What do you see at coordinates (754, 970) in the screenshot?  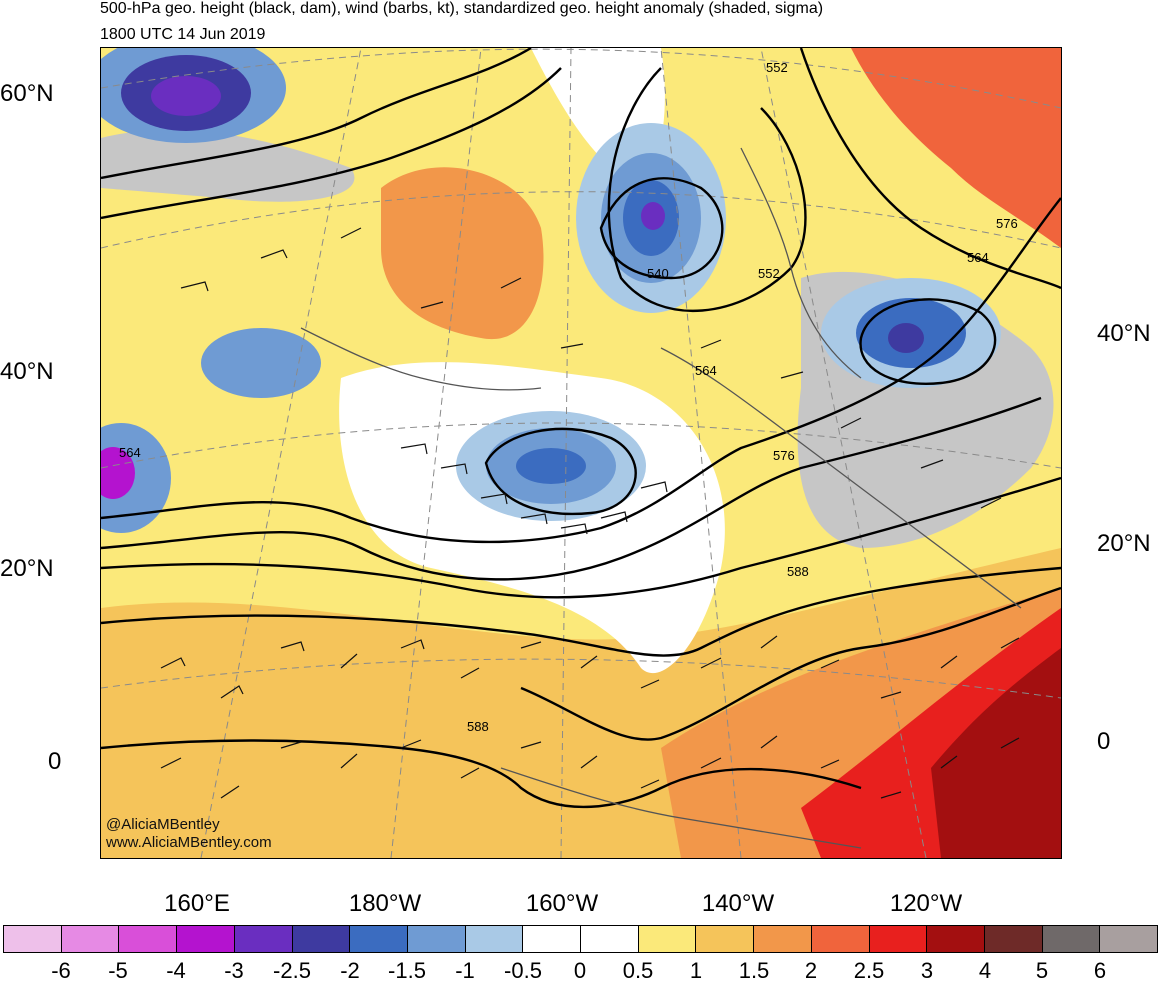 I see `colorbar-tick: 1.5` at bounding box center [754, 970].